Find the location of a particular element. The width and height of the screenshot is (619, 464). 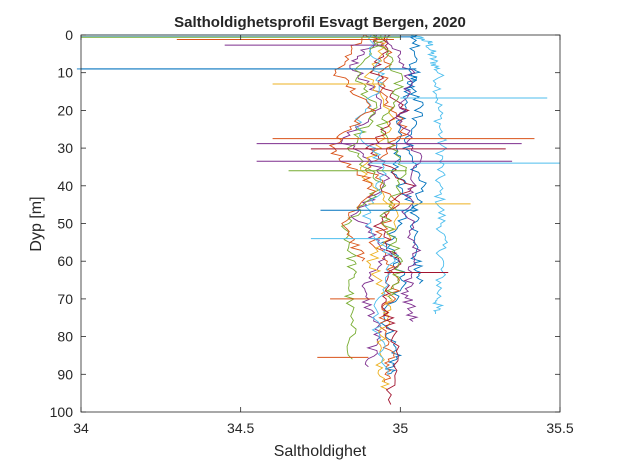

y-tick-label: 0 is located at coordinates (69, 35).